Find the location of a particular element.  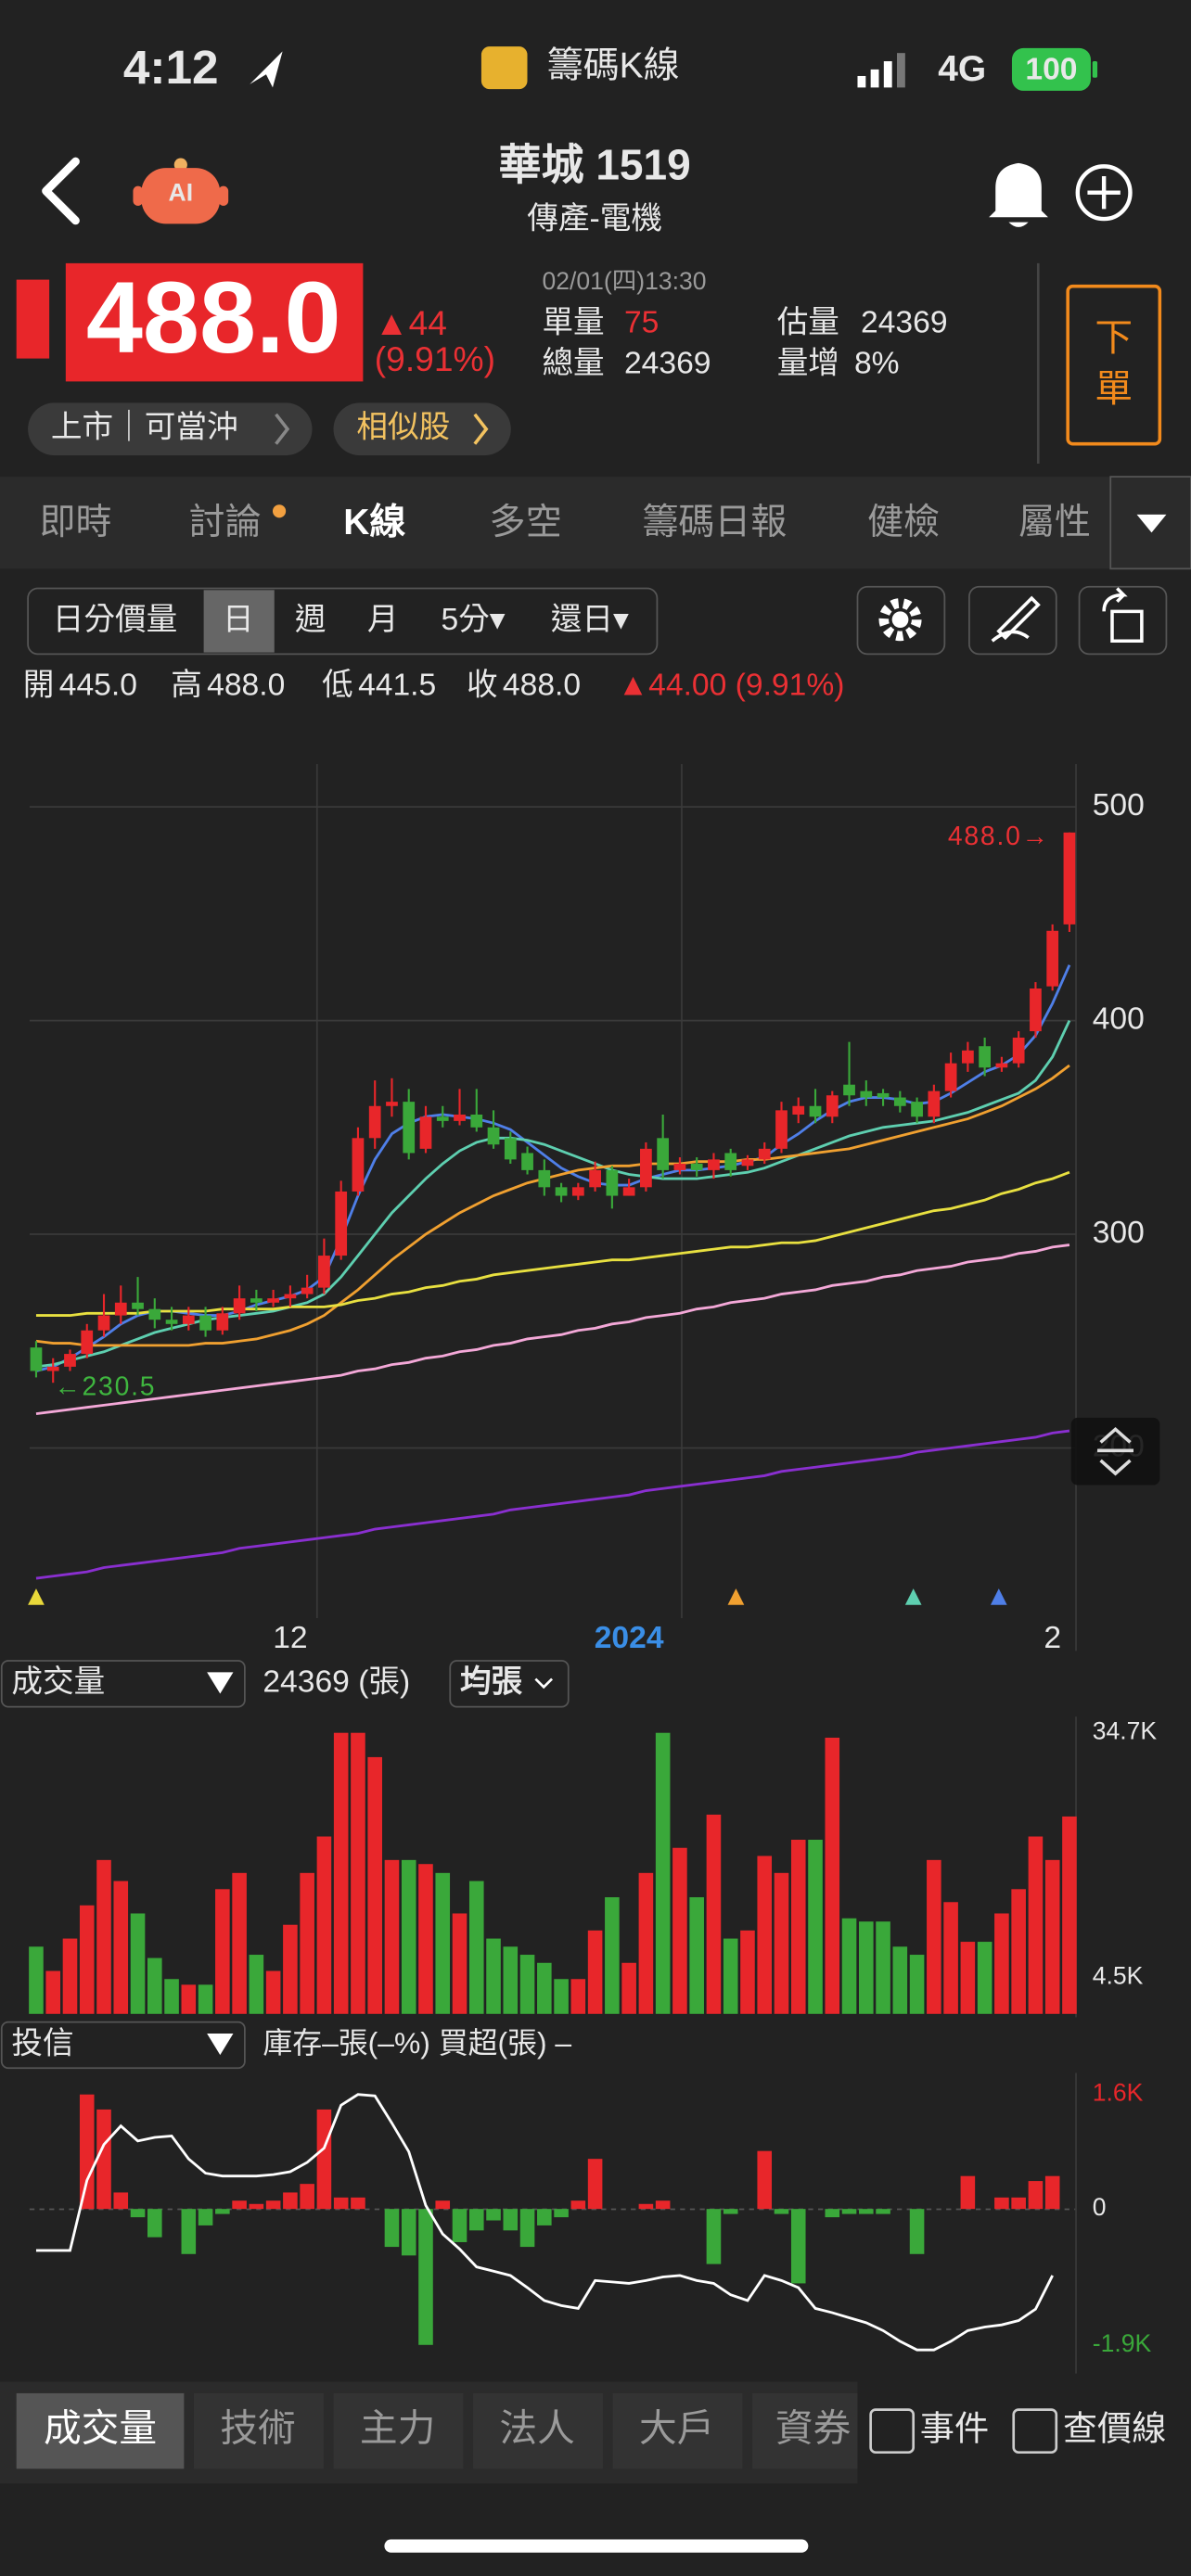

bottom-tab: 法人 is located at coordinates (536, 2427).